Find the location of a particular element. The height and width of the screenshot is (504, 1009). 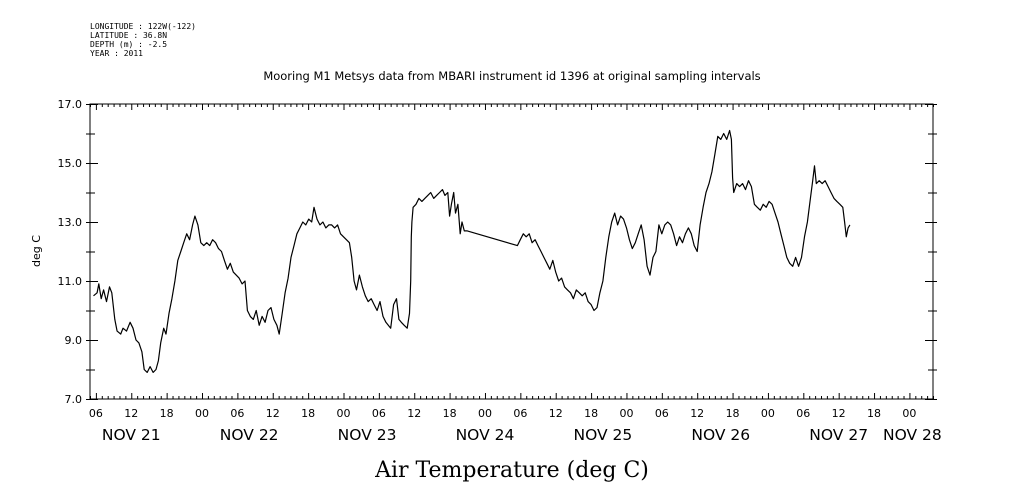

header-latitude: LATITUDE : 36.8N is located at coordinates (129, 35).